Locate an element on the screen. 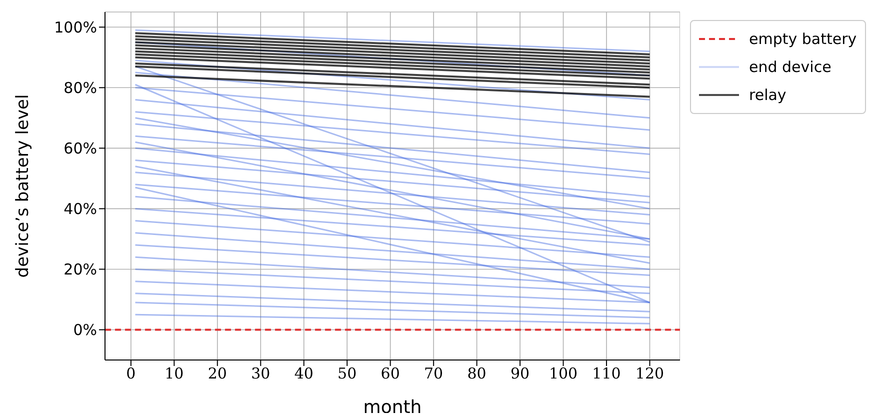 The width and height of the screenshot is (877, 415). x-tick-label: 70 is located at coordinates (434, 373).